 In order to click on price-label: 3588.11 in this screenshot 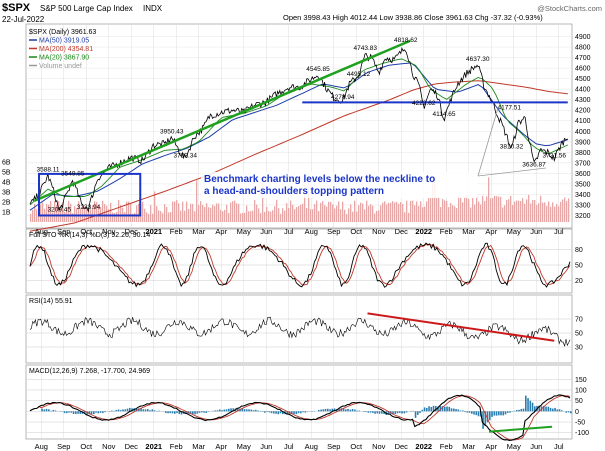, I will do `click(47, 170)`.